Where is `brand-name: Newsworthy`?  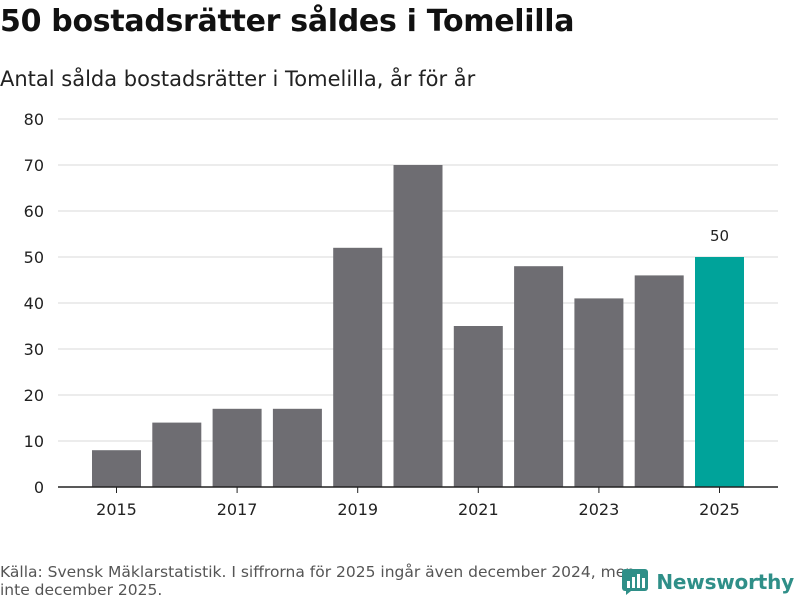
brand-name: Newsworthy is located at coordinates (725, 582).